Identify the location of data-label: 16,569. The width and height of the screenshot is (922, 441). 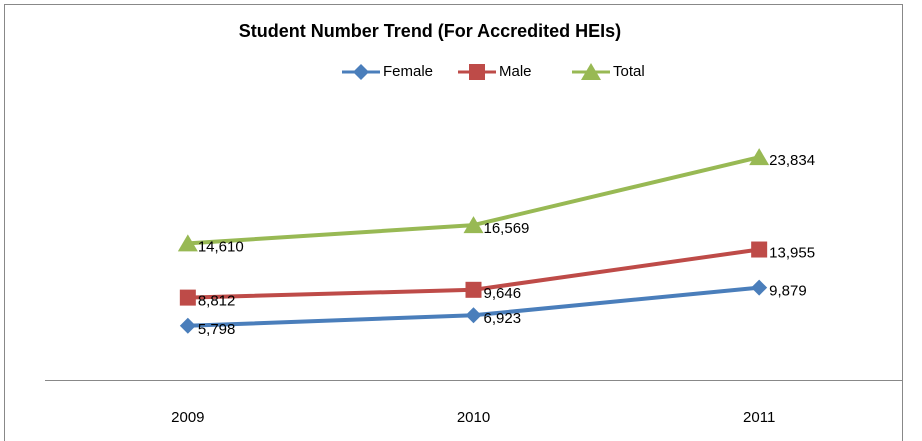
(507, 228).